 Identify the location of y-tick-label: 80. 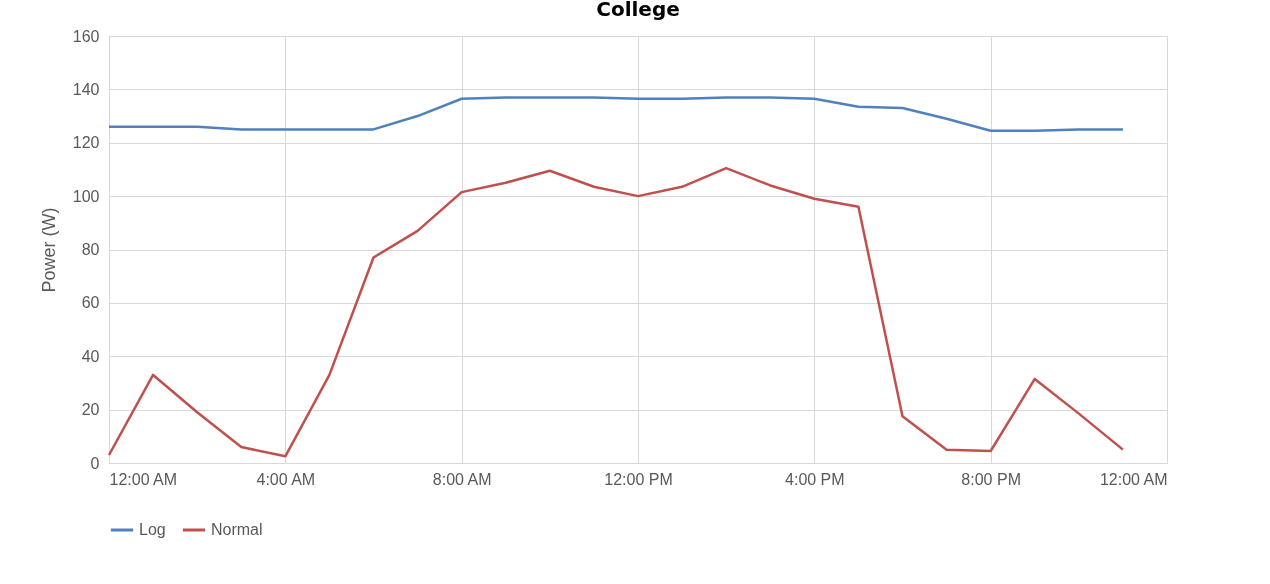
(90, 249).